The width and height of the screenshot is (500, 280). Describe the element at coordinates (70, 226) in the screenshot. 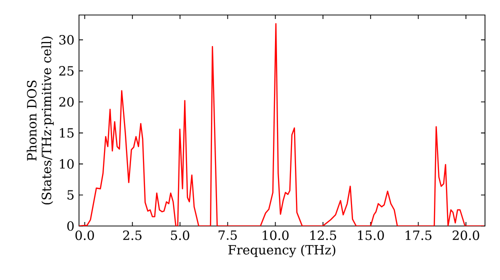

I see `y-tick-label: 0` at that location.